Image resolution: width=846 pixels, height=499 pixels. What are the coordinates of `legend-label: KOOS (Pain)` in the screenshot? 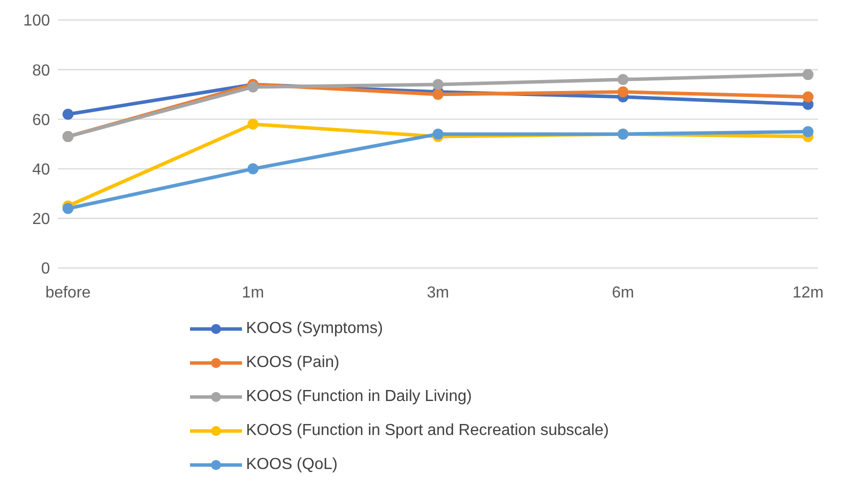 It's located at (293, 363).